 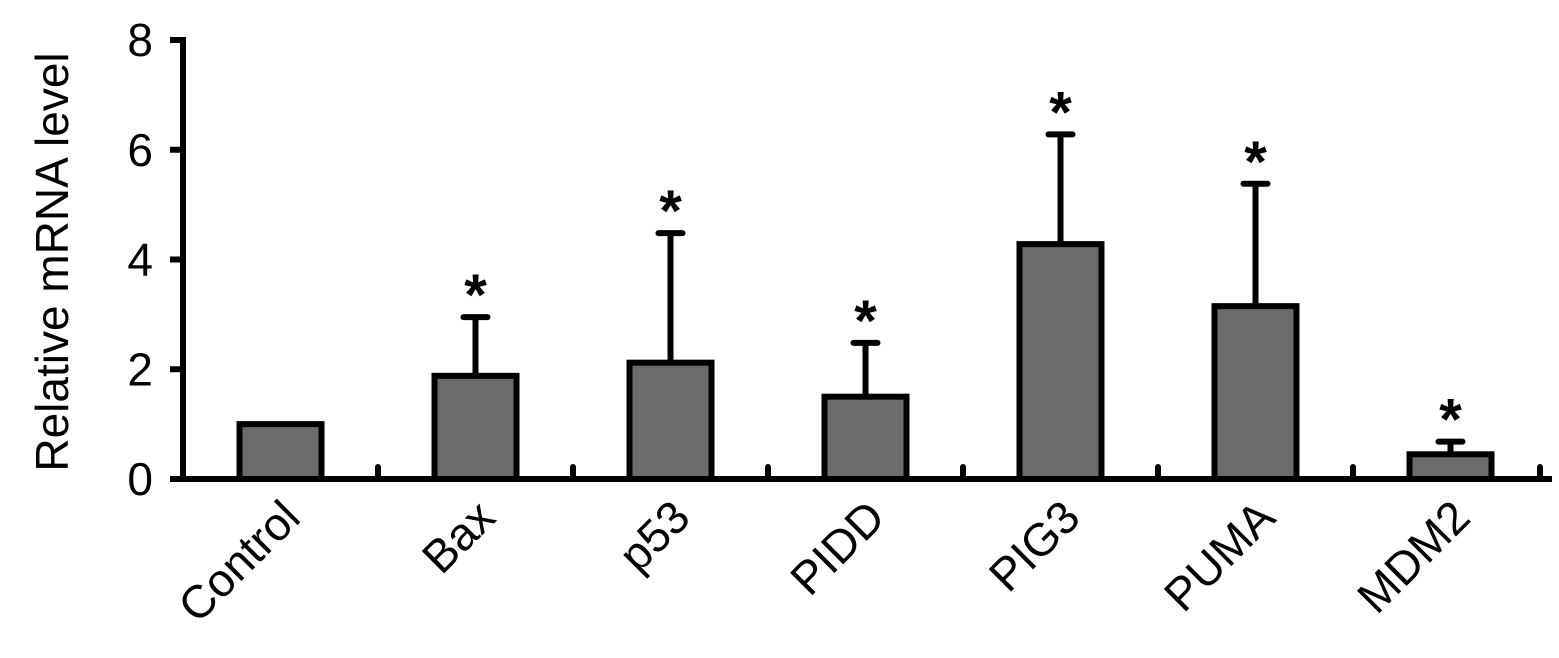 What do you see at coordinates (654, 535) in the screenshot?
I see `x-tick-label-p53: p53` at bounding box center [654, 535].